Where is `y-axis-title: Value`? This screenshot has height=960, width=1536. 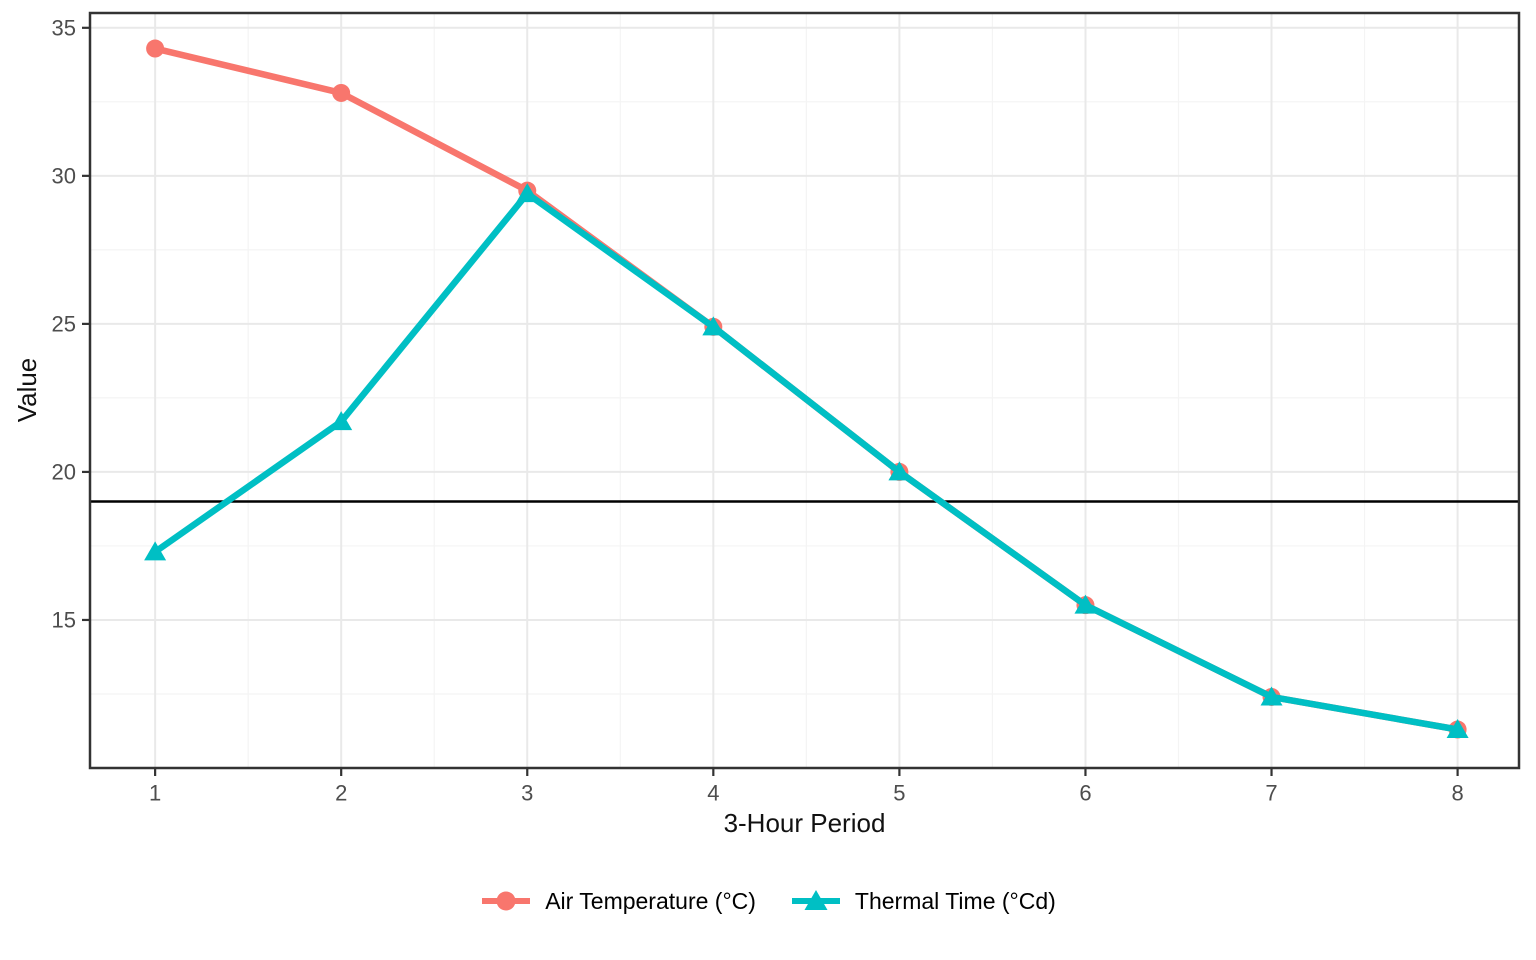
y-axis-title: Value is located at coordinates (27, 390).